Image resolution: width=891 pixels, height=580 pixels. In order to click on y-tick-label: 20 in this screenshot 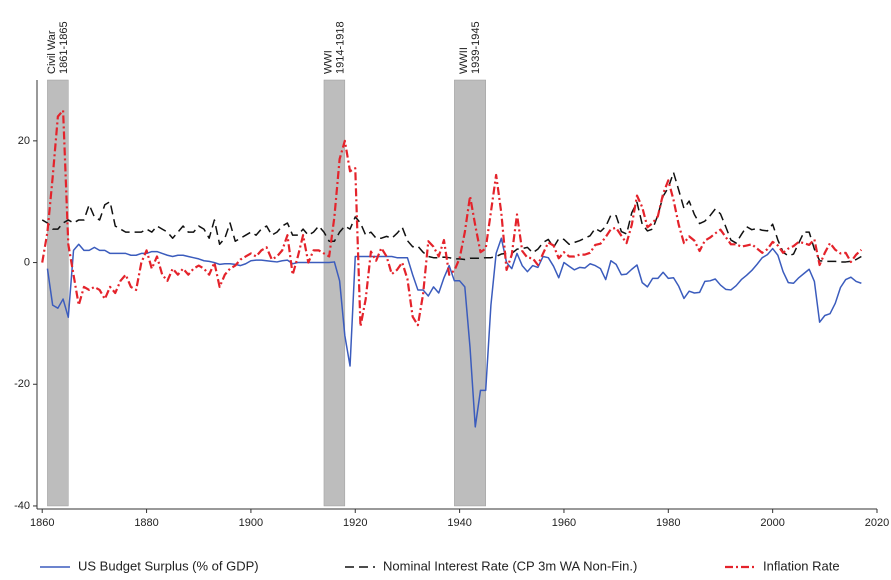, I will do `click(24, 141)`.